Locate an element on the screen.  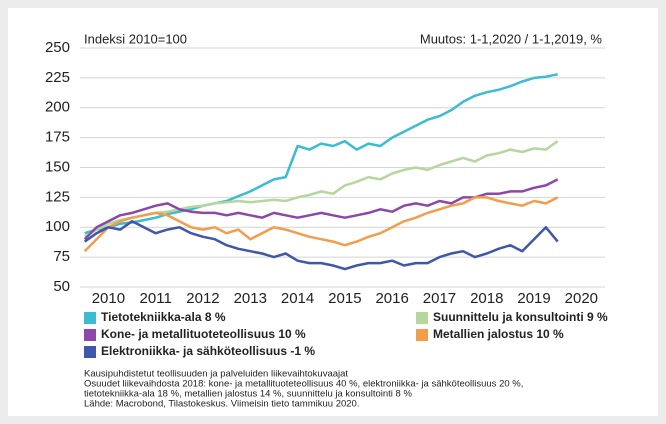
x-tick-label: 2014 is located at coordinates (297, 298).